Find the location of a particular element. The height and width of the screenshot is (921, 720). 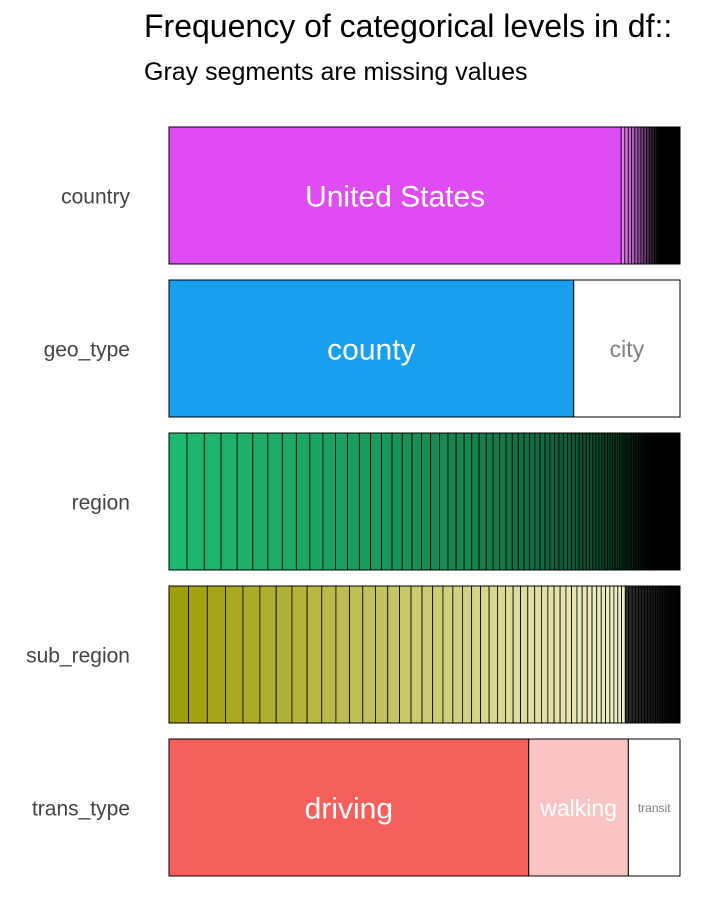

segment-label-driving: driving is located at coordinates (349, 808).